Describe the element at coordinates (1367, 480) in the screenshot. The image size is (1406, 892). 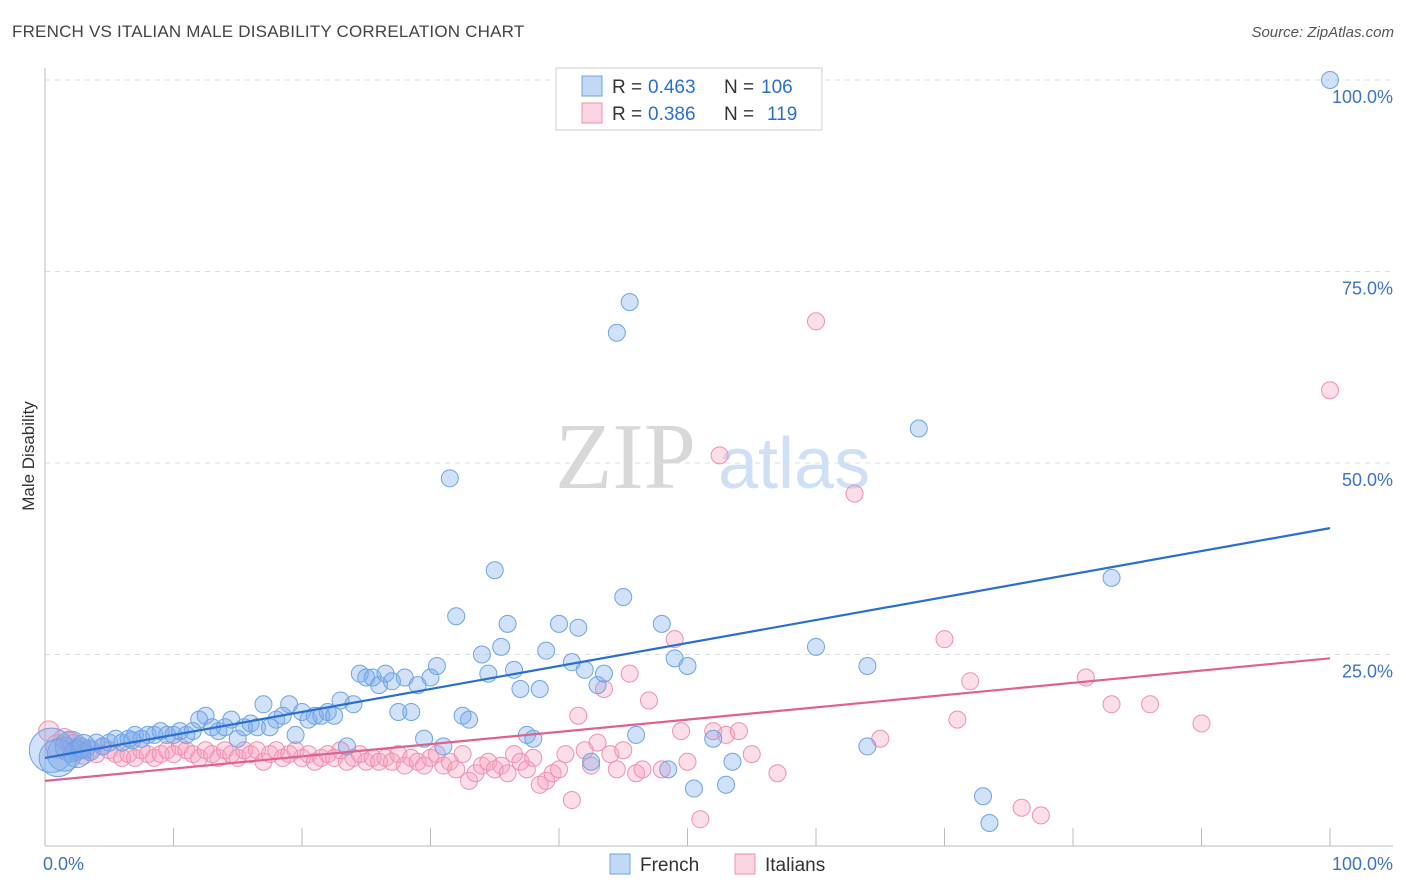
I see `y-tick-label-1: 50.0%` at that location.